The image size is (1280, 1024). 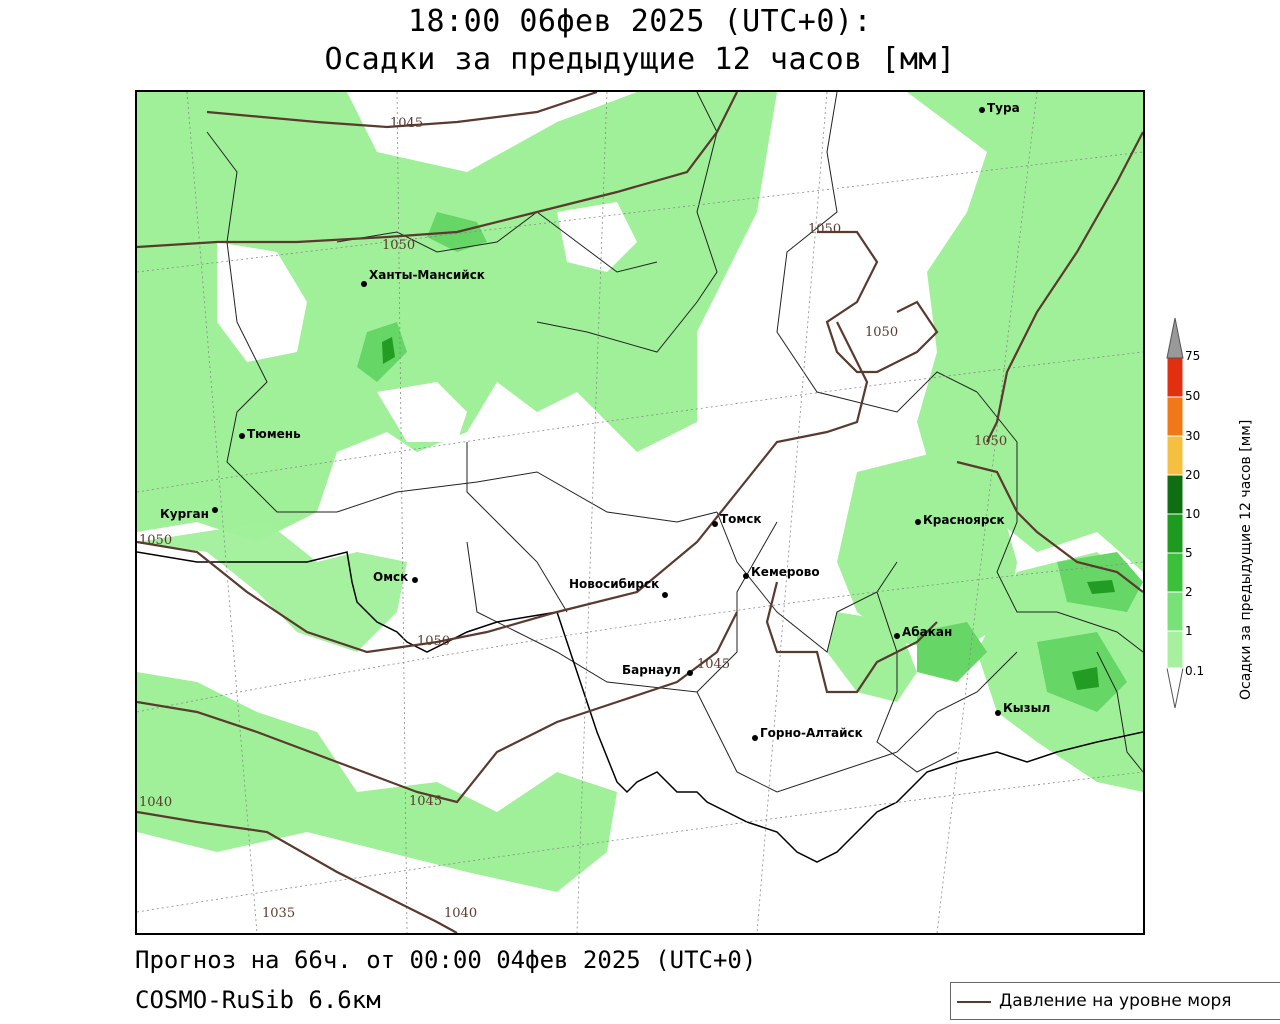 I want to click on city-label: Красноярск, so click(x=964, y=520).